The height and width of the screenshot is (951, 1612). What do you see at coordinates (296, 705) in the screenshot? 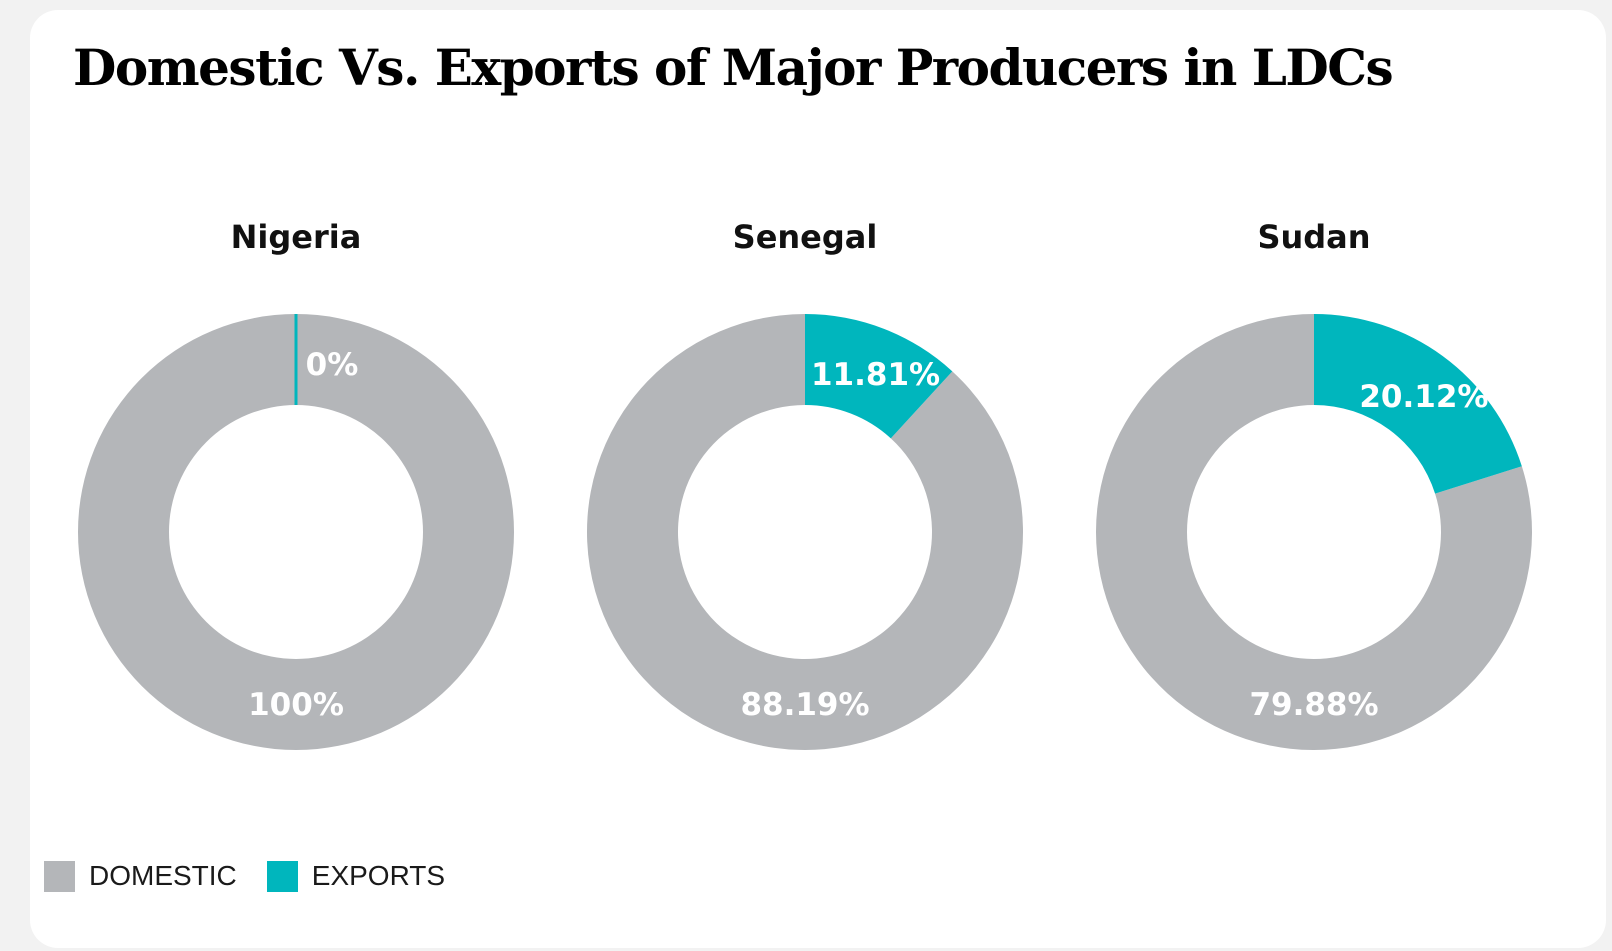
I see `slice-label-domestic-nigeria: 100%` at bounding box center [296, 705].